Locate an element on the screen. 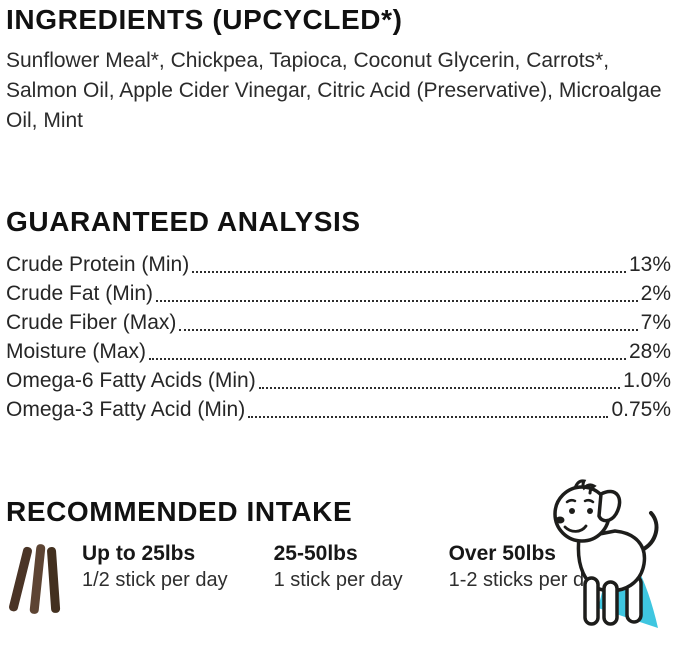  ingredients-title: INGREDIENTS (UPCYCLED*) is located at coordinates (204, 19).